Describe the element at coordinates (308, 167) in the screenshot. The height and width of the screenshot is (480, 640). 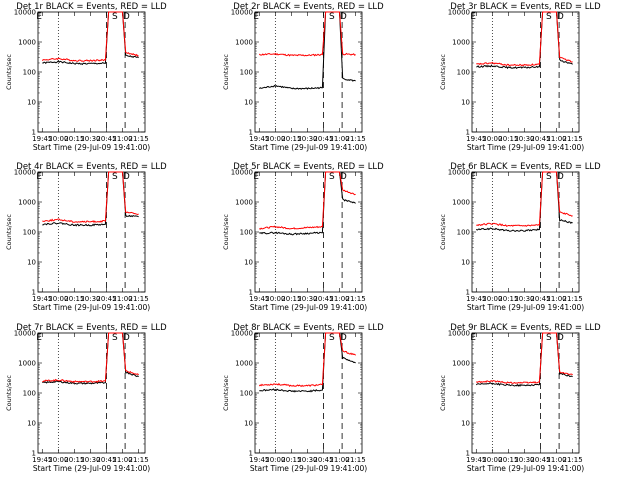
I see `panel-title: Det 5r BLACK = Events, RED = LLD` at that location.